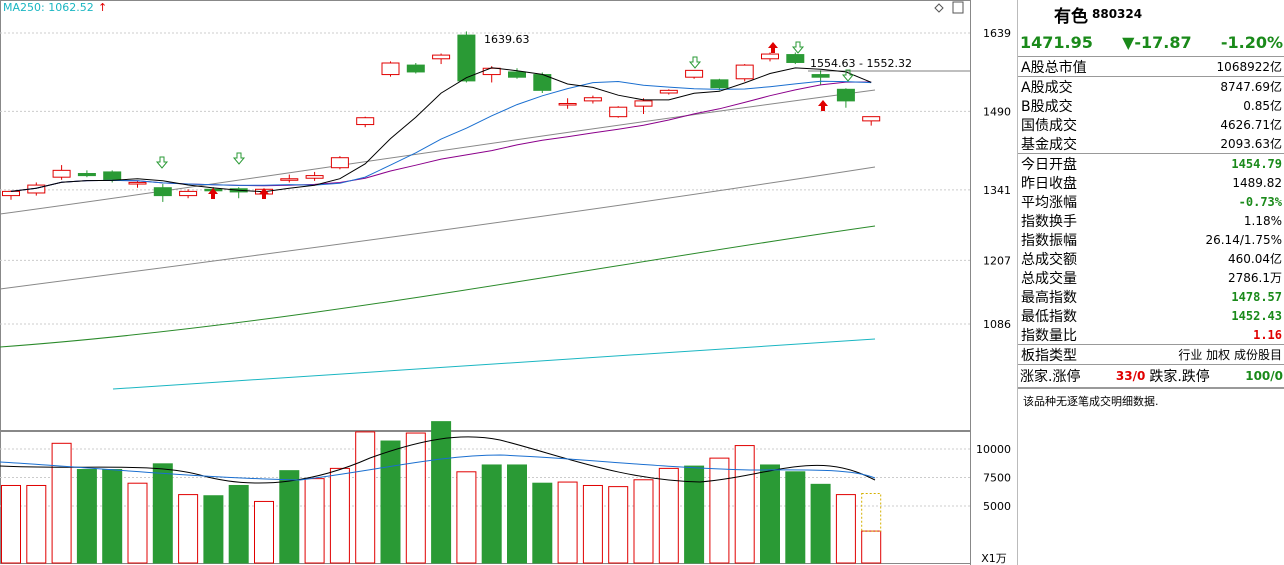 The height and width of the screenshot is (565, 1284). What do you see at coordinates (1151, 355) in the screenshot?
I see `stat-row: 板指类型 行业 加权 成份股目` at bounding box center [1151, 355].